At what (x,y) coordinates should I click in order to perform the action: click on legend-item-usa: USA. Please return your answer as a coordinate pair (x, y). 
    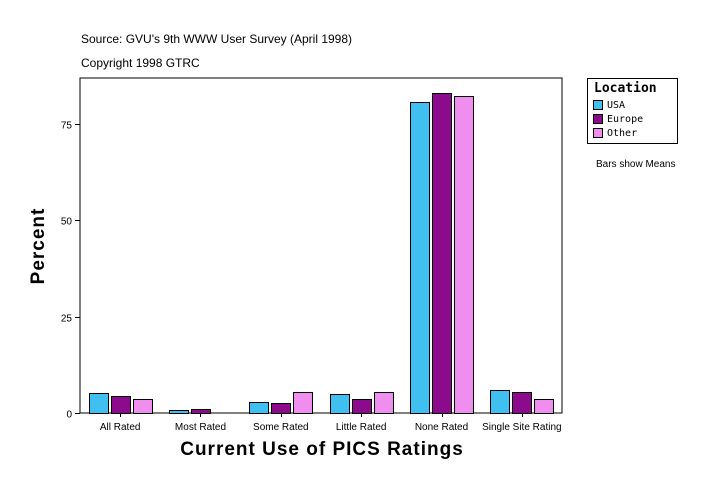
    Looking at the image, I should click on (609, 105).